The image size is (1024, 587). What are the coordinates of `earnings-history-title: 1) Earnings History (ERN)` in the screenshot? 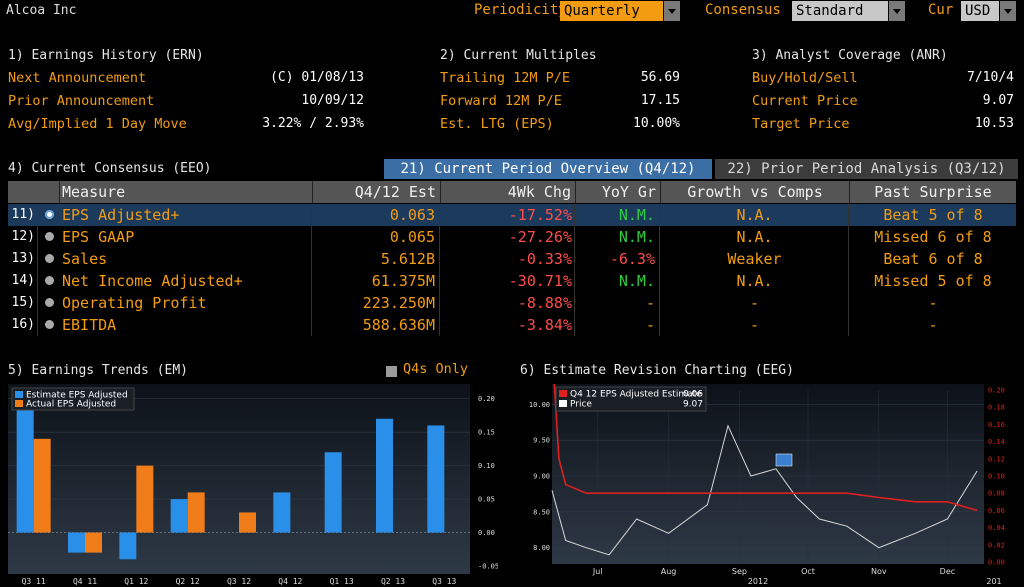 It's located at (106, 55).